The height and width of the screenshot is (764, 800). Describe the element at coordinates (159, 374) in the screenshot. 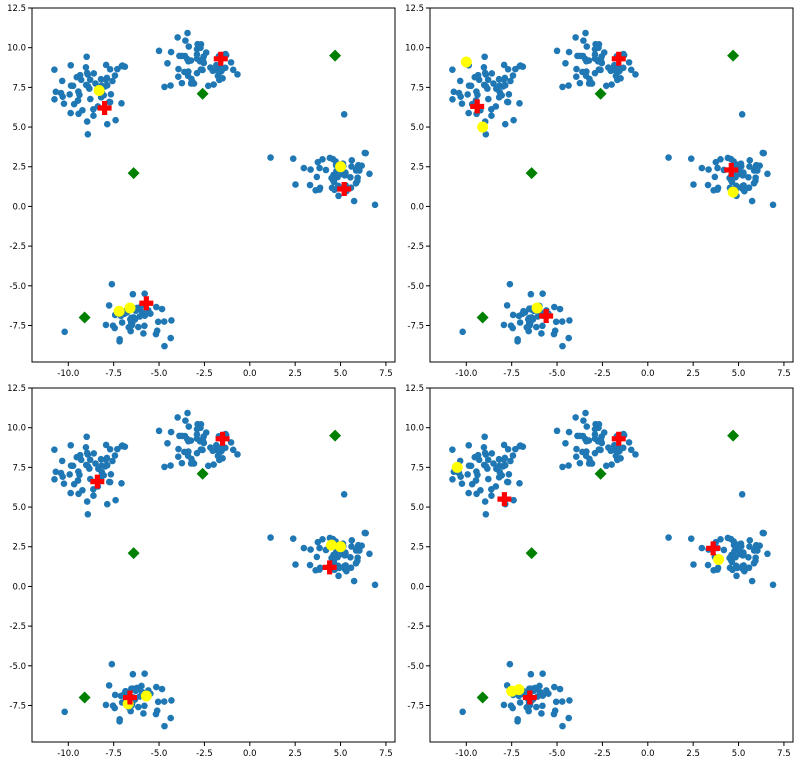

I see `x-tick-label: -5.0` at that location.